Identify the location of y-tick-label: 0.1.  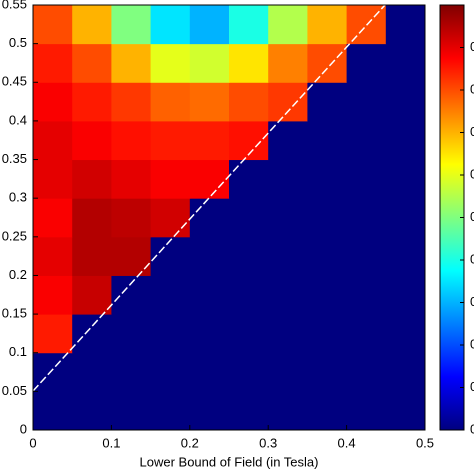
(18, 351).